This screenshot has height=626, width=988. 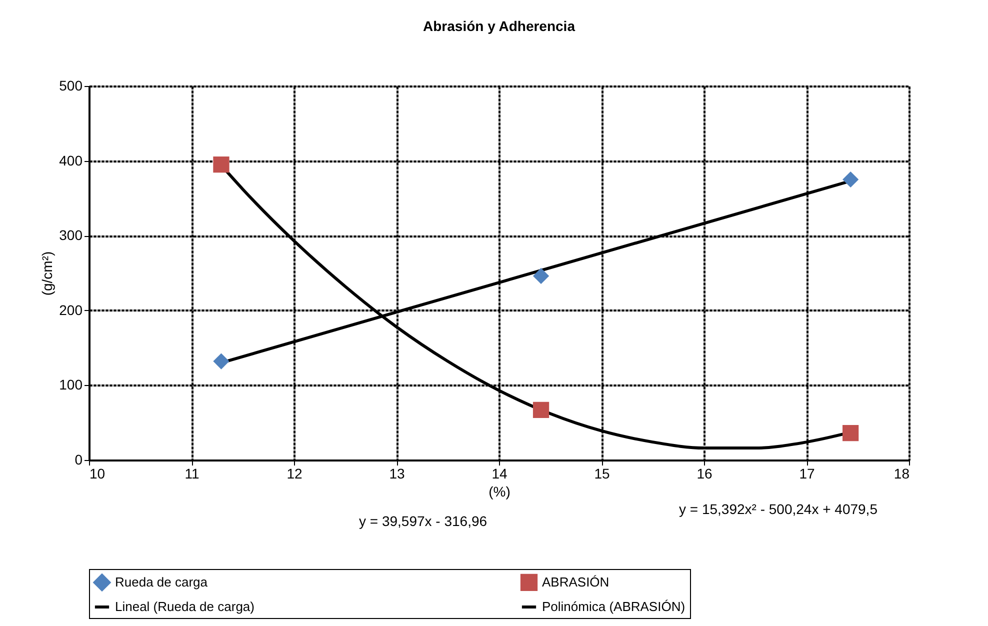 I want to click on legend-label: Polinómica (ABRASIÓN), so click(x=614, y=606).